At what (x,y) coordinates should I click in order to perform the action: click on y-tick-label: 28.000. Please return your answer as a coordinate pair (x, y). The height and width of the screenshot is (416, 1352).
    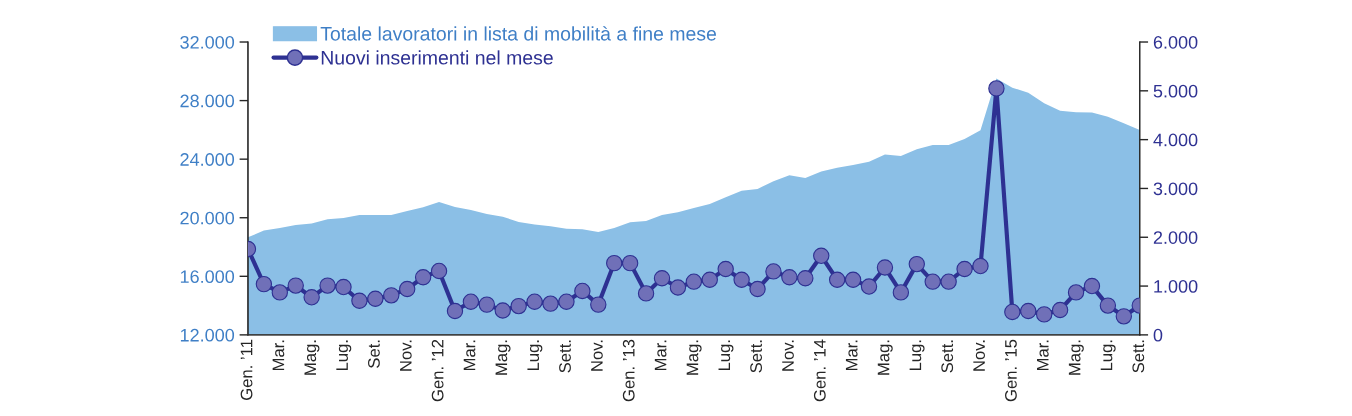
    Looking at the image, I should click on (207, 101).